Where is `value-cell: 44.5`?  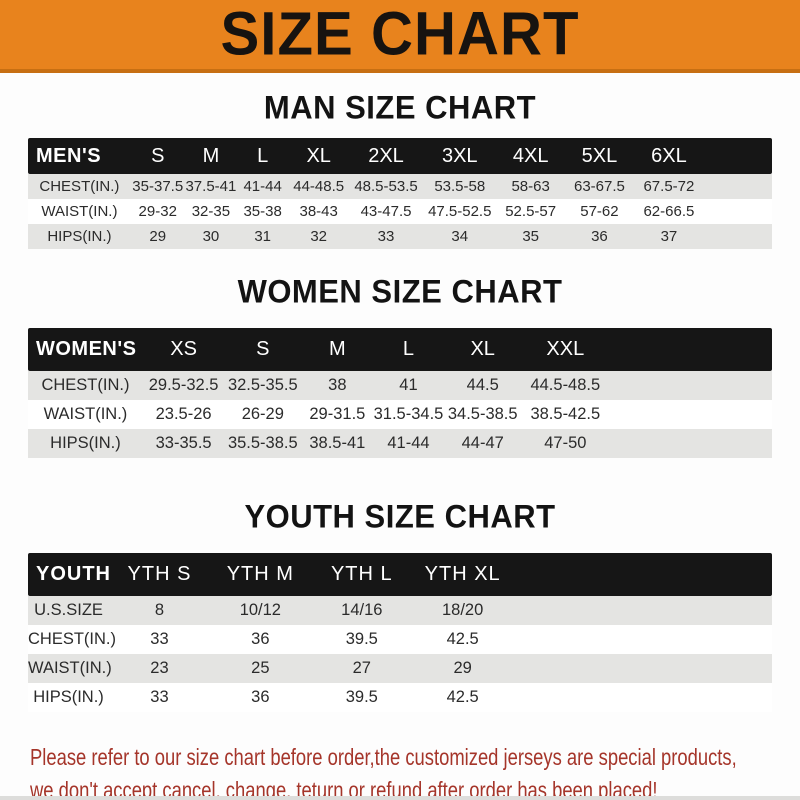
value-cell: 44.5 is located at coordinates (482, 385).